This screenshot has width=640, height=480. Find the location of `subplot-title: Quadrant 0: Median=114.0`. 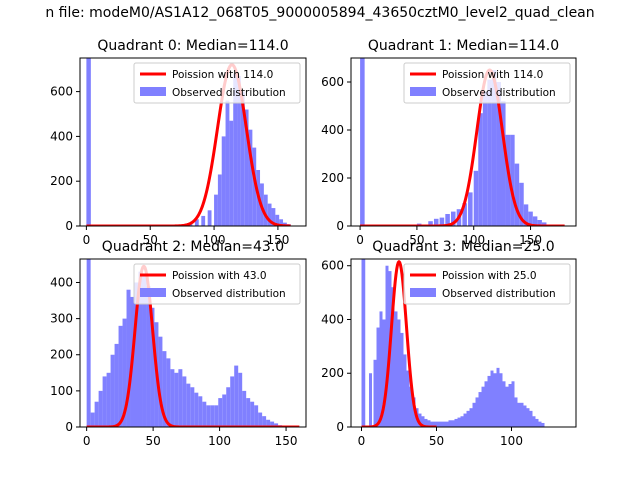

subplot-title: Quadrant 0: Median=114.0 is located at coordinates (192, 46).